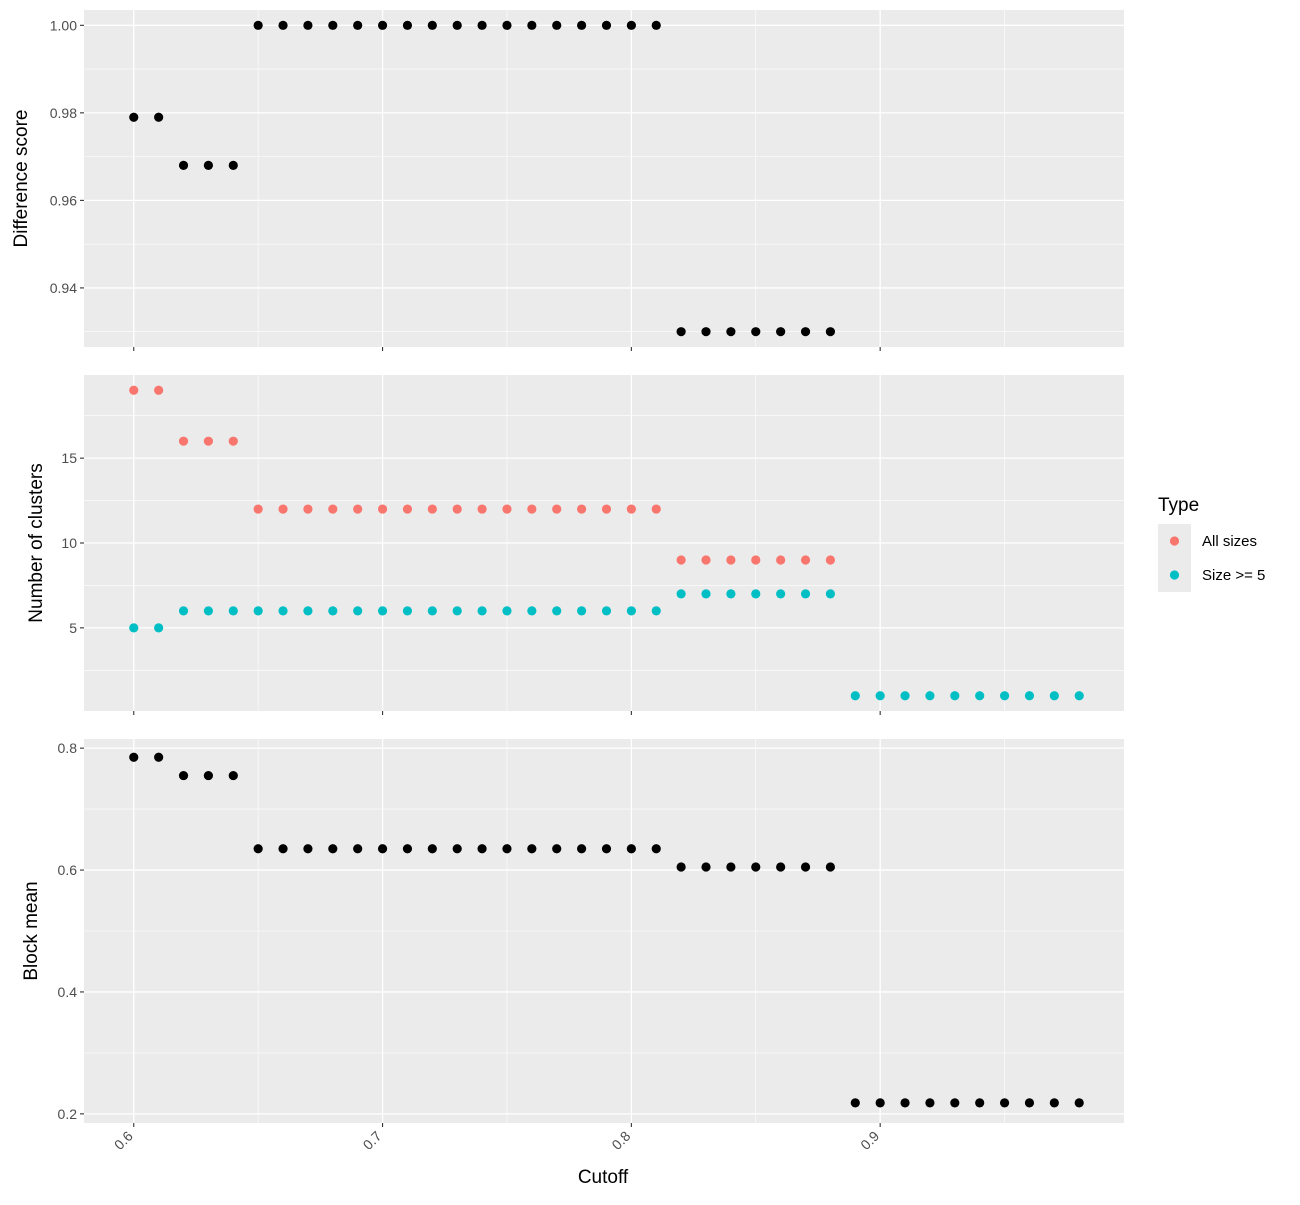 The height and width of the screenshot is (1205, 1300). Describe the element at coordinates (63, 288) in the screenshot. I see `y-tick-label: 0.94` at that location.